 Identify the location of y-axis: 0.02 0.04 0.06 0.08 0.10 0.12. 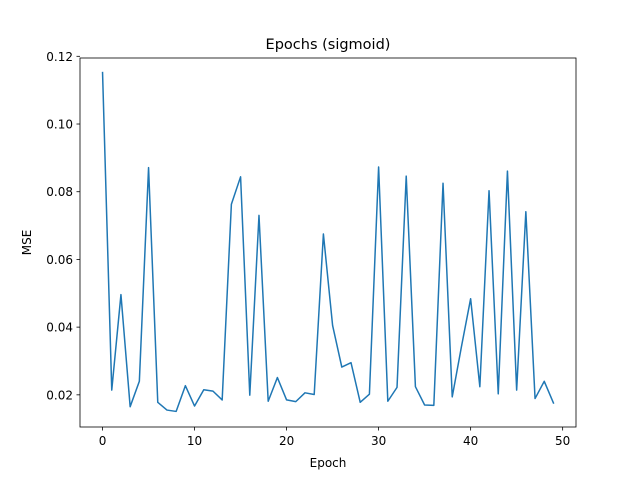
(63, 226).